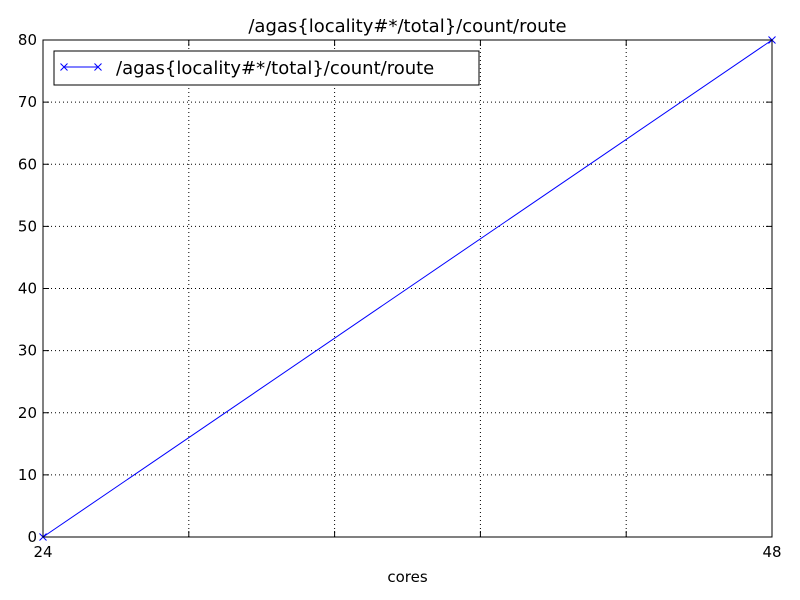 This screenshot has width=800, height=600. I want to click on y-tick-label: 10, so click(27, 475).